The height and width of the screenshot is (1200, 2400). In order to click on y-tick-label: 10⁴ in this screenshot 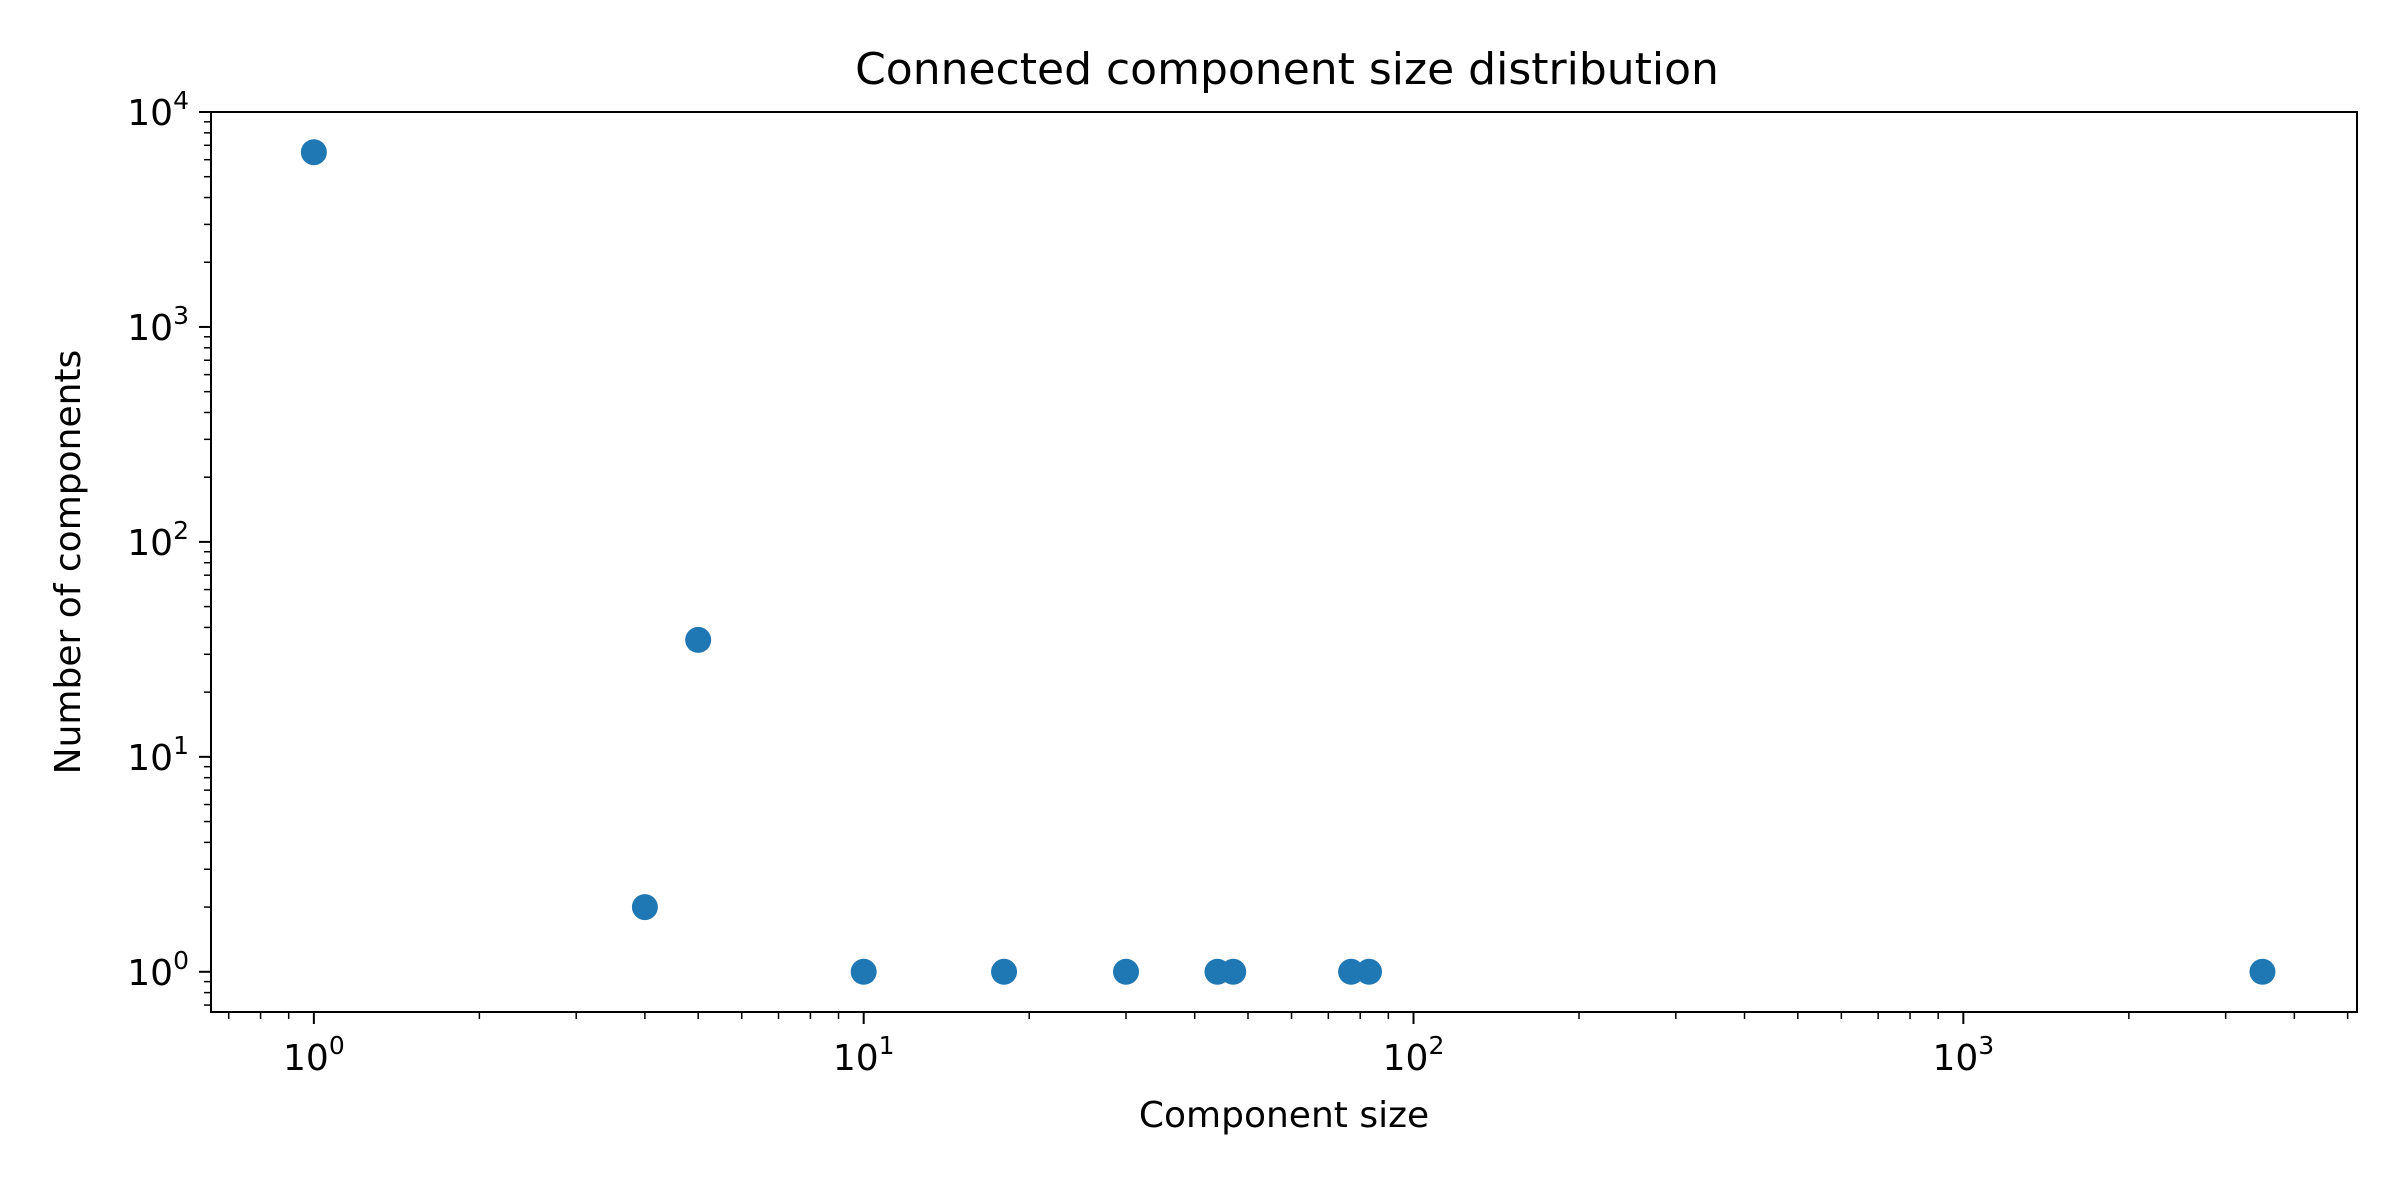, I will do `click(158, 110)`.